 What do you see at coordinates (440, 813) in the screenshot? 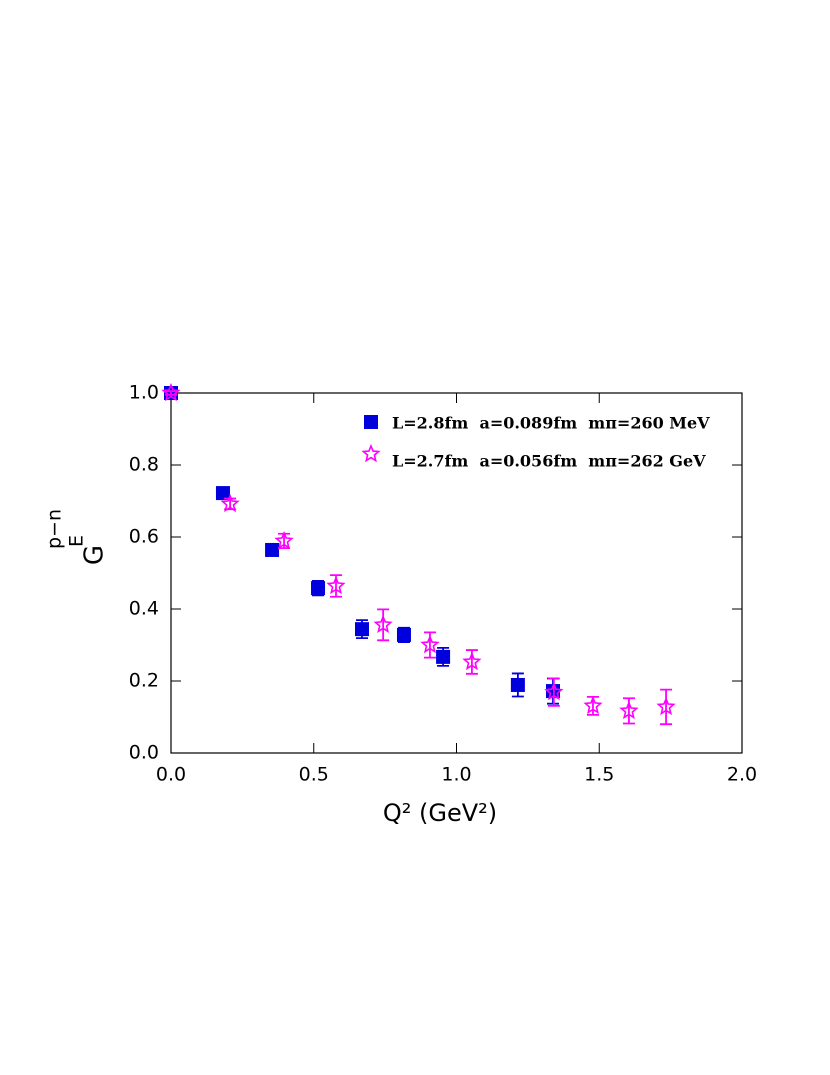
I see `x-axis-label: Q² (GeV²)` at bounding box center [440, 813].